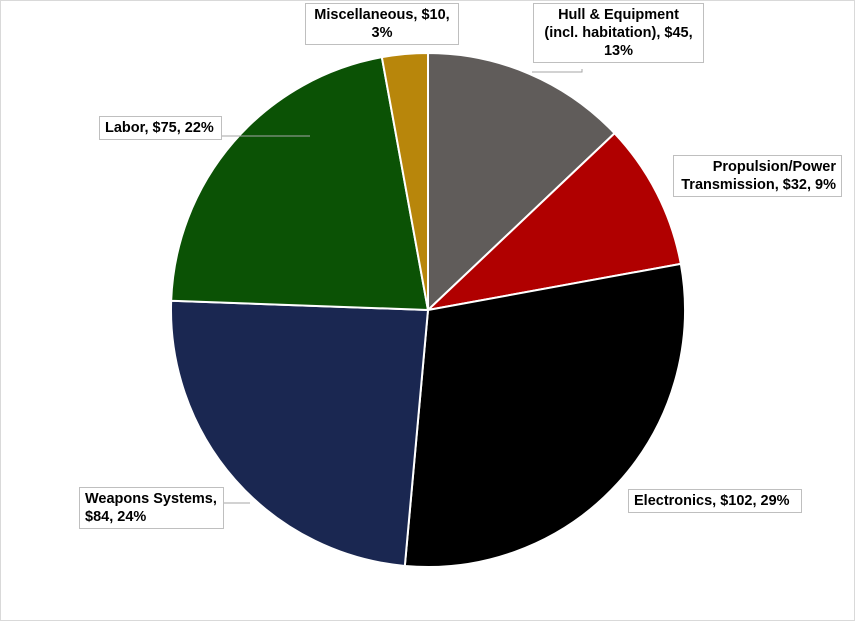  Describe the element at coordinates (557, 71) in the screenshot. I see `leader-line-hull` at that location.